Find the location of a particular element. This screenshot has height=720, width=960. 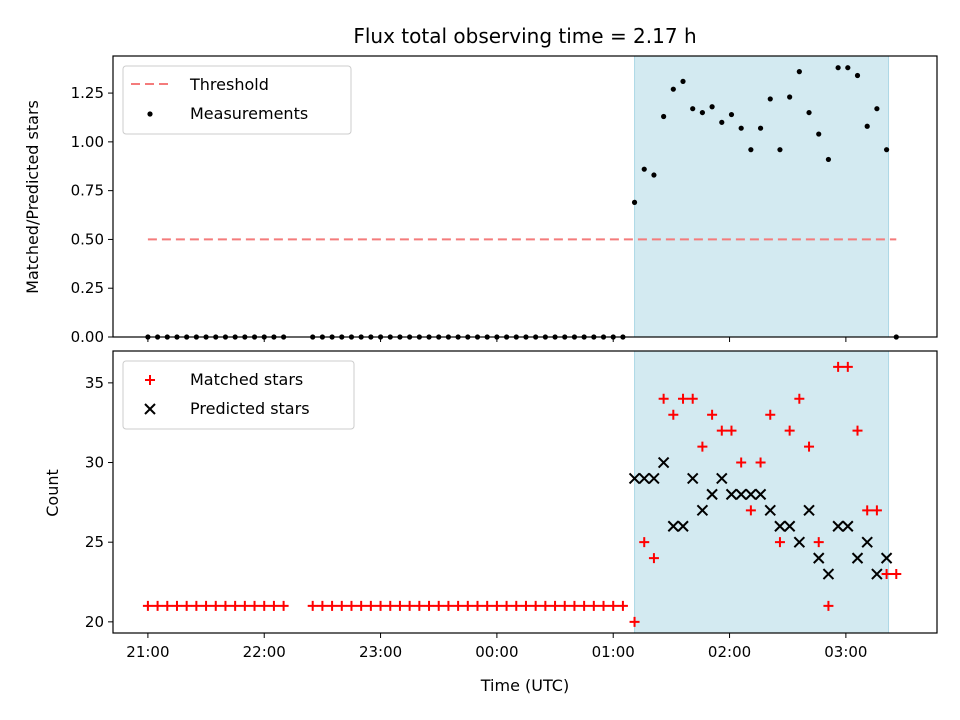

x-tick-label: 22:00 is located at coordinates (264, 652).